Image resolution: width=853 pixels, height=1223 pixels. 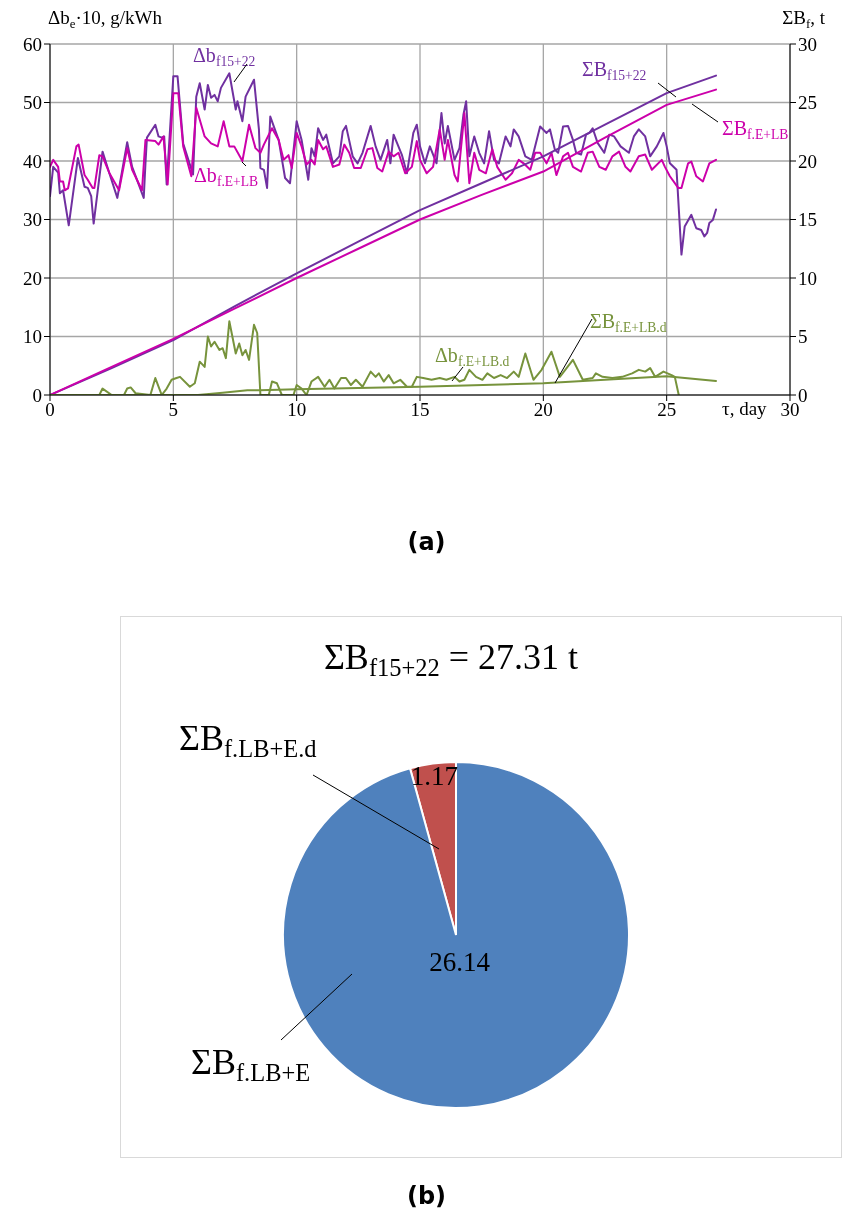 I want to click on y2-tick-label: 15, so click(x=807, y=220).